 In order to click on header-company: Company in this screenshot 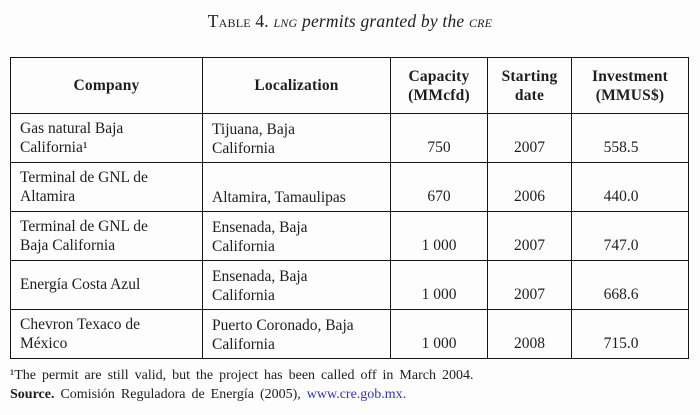, I will do `click(106, 85)`.